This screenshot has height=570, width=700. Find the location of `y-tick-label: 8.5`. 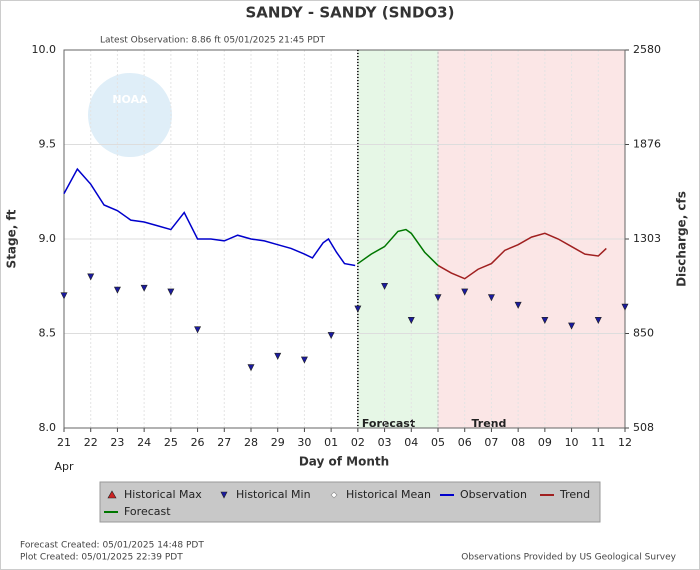

y-tick-label: 8.5 is located at coordinates (48, 333).